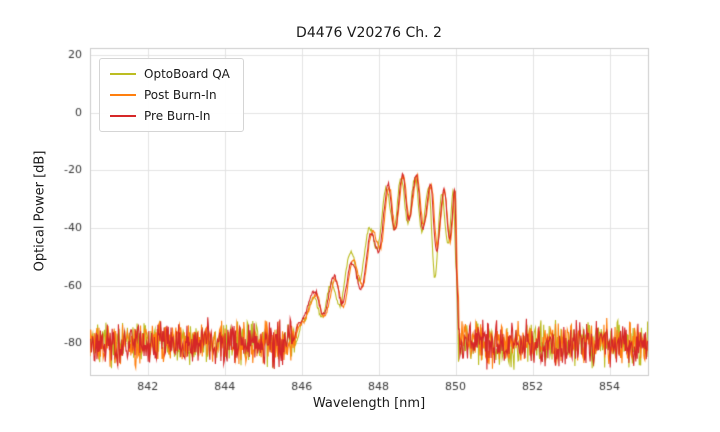 The height and width of the screenshot is (432, 720). I want to click on x-axis-label: Wavelength [nm], so click(369, 403).